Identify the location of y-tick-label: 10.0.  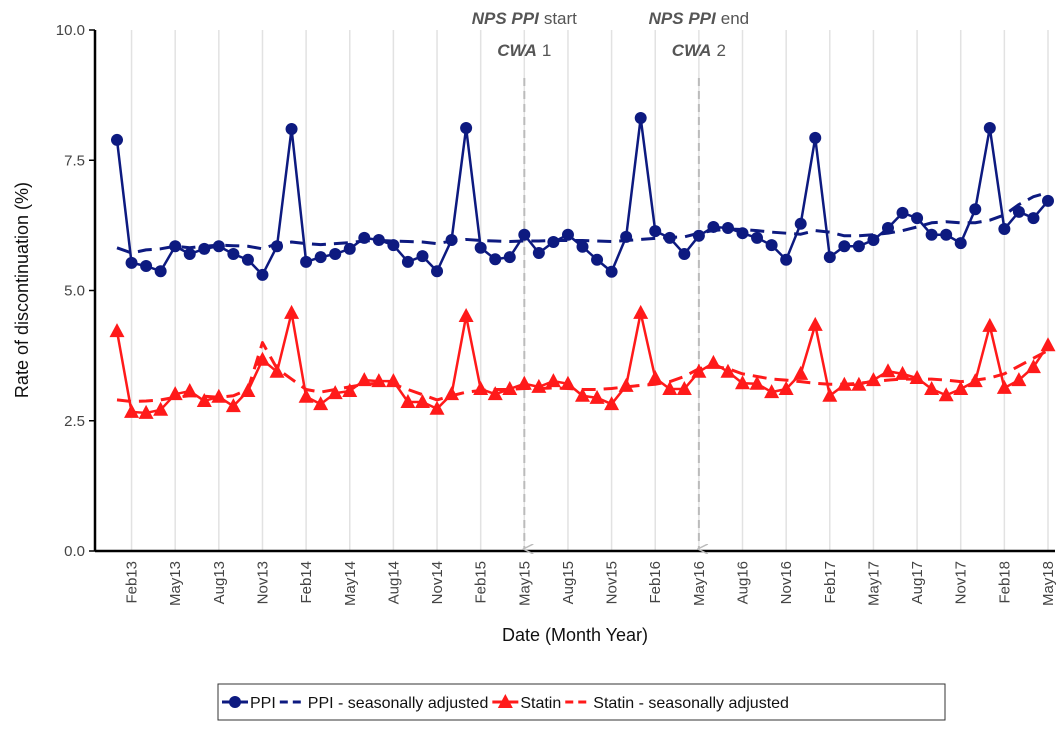
(70, 30).